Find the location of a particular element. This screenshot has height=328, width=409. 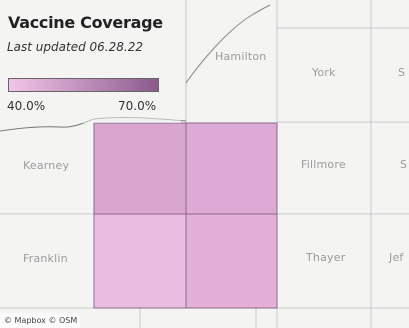

county-region-sw is located at coordinates (140, 261).